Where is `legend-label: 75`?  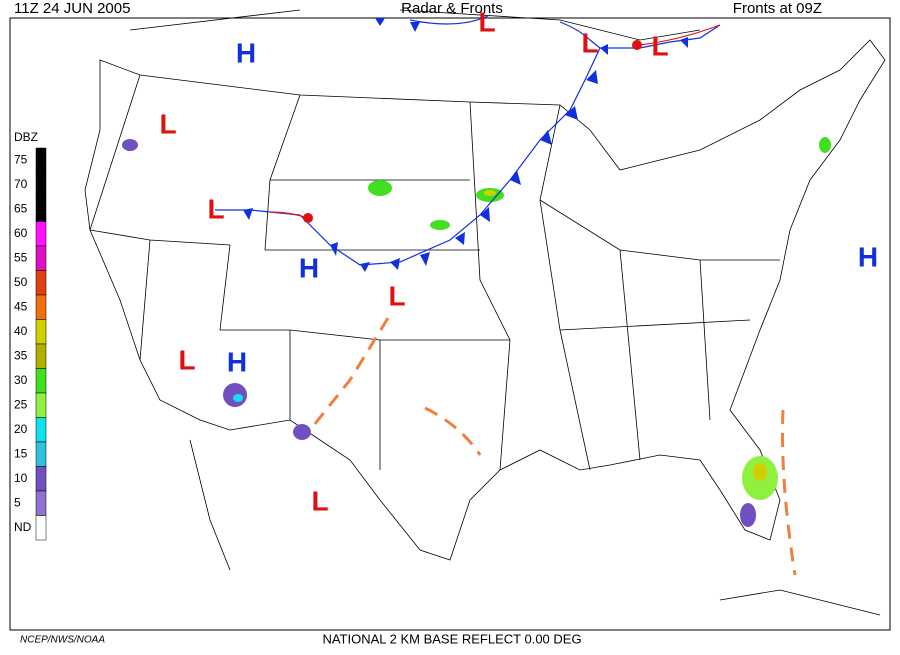 legend-label: 75 is located at coordinates (21, 159).